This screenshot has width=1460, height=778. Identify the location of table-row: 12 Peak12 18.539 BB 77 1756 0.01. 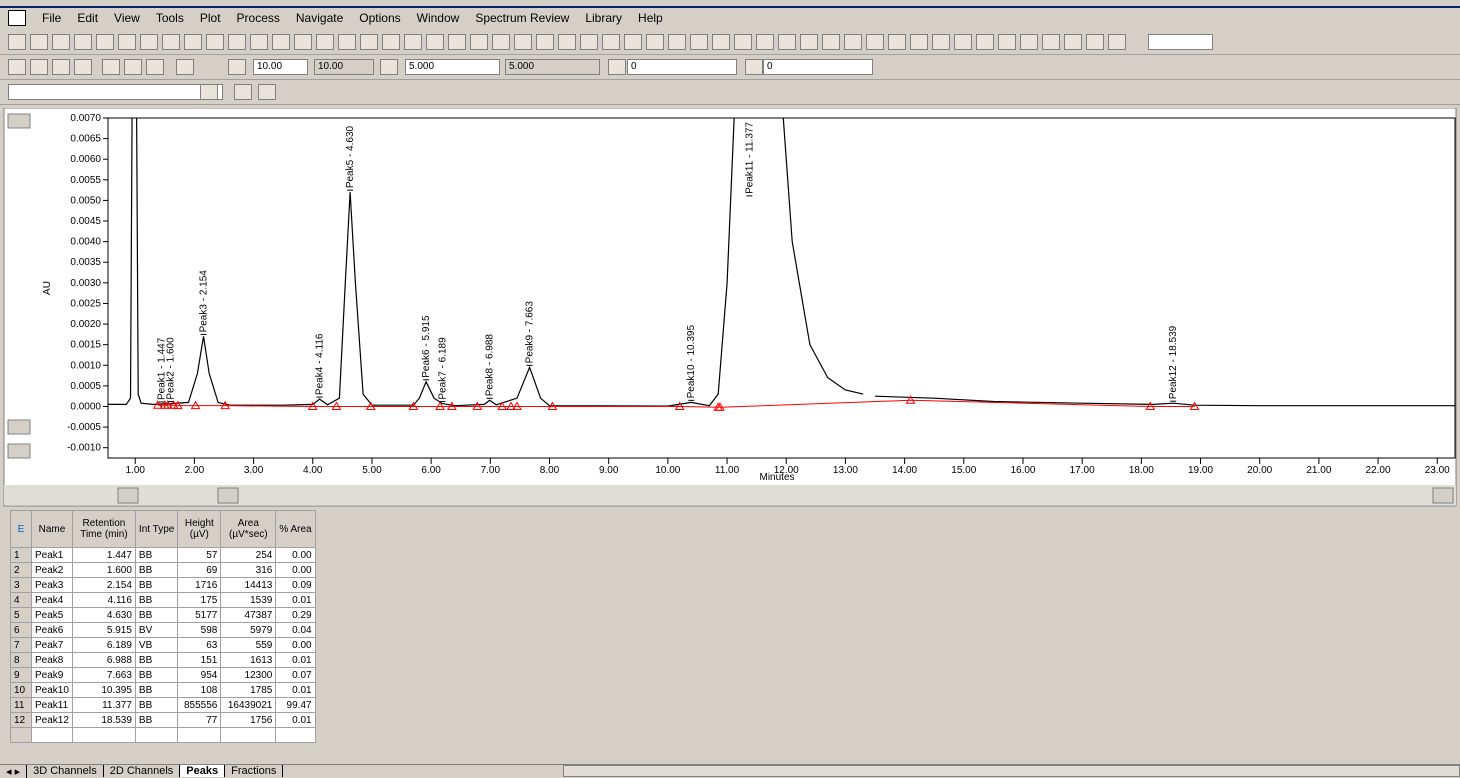
(163, 720).